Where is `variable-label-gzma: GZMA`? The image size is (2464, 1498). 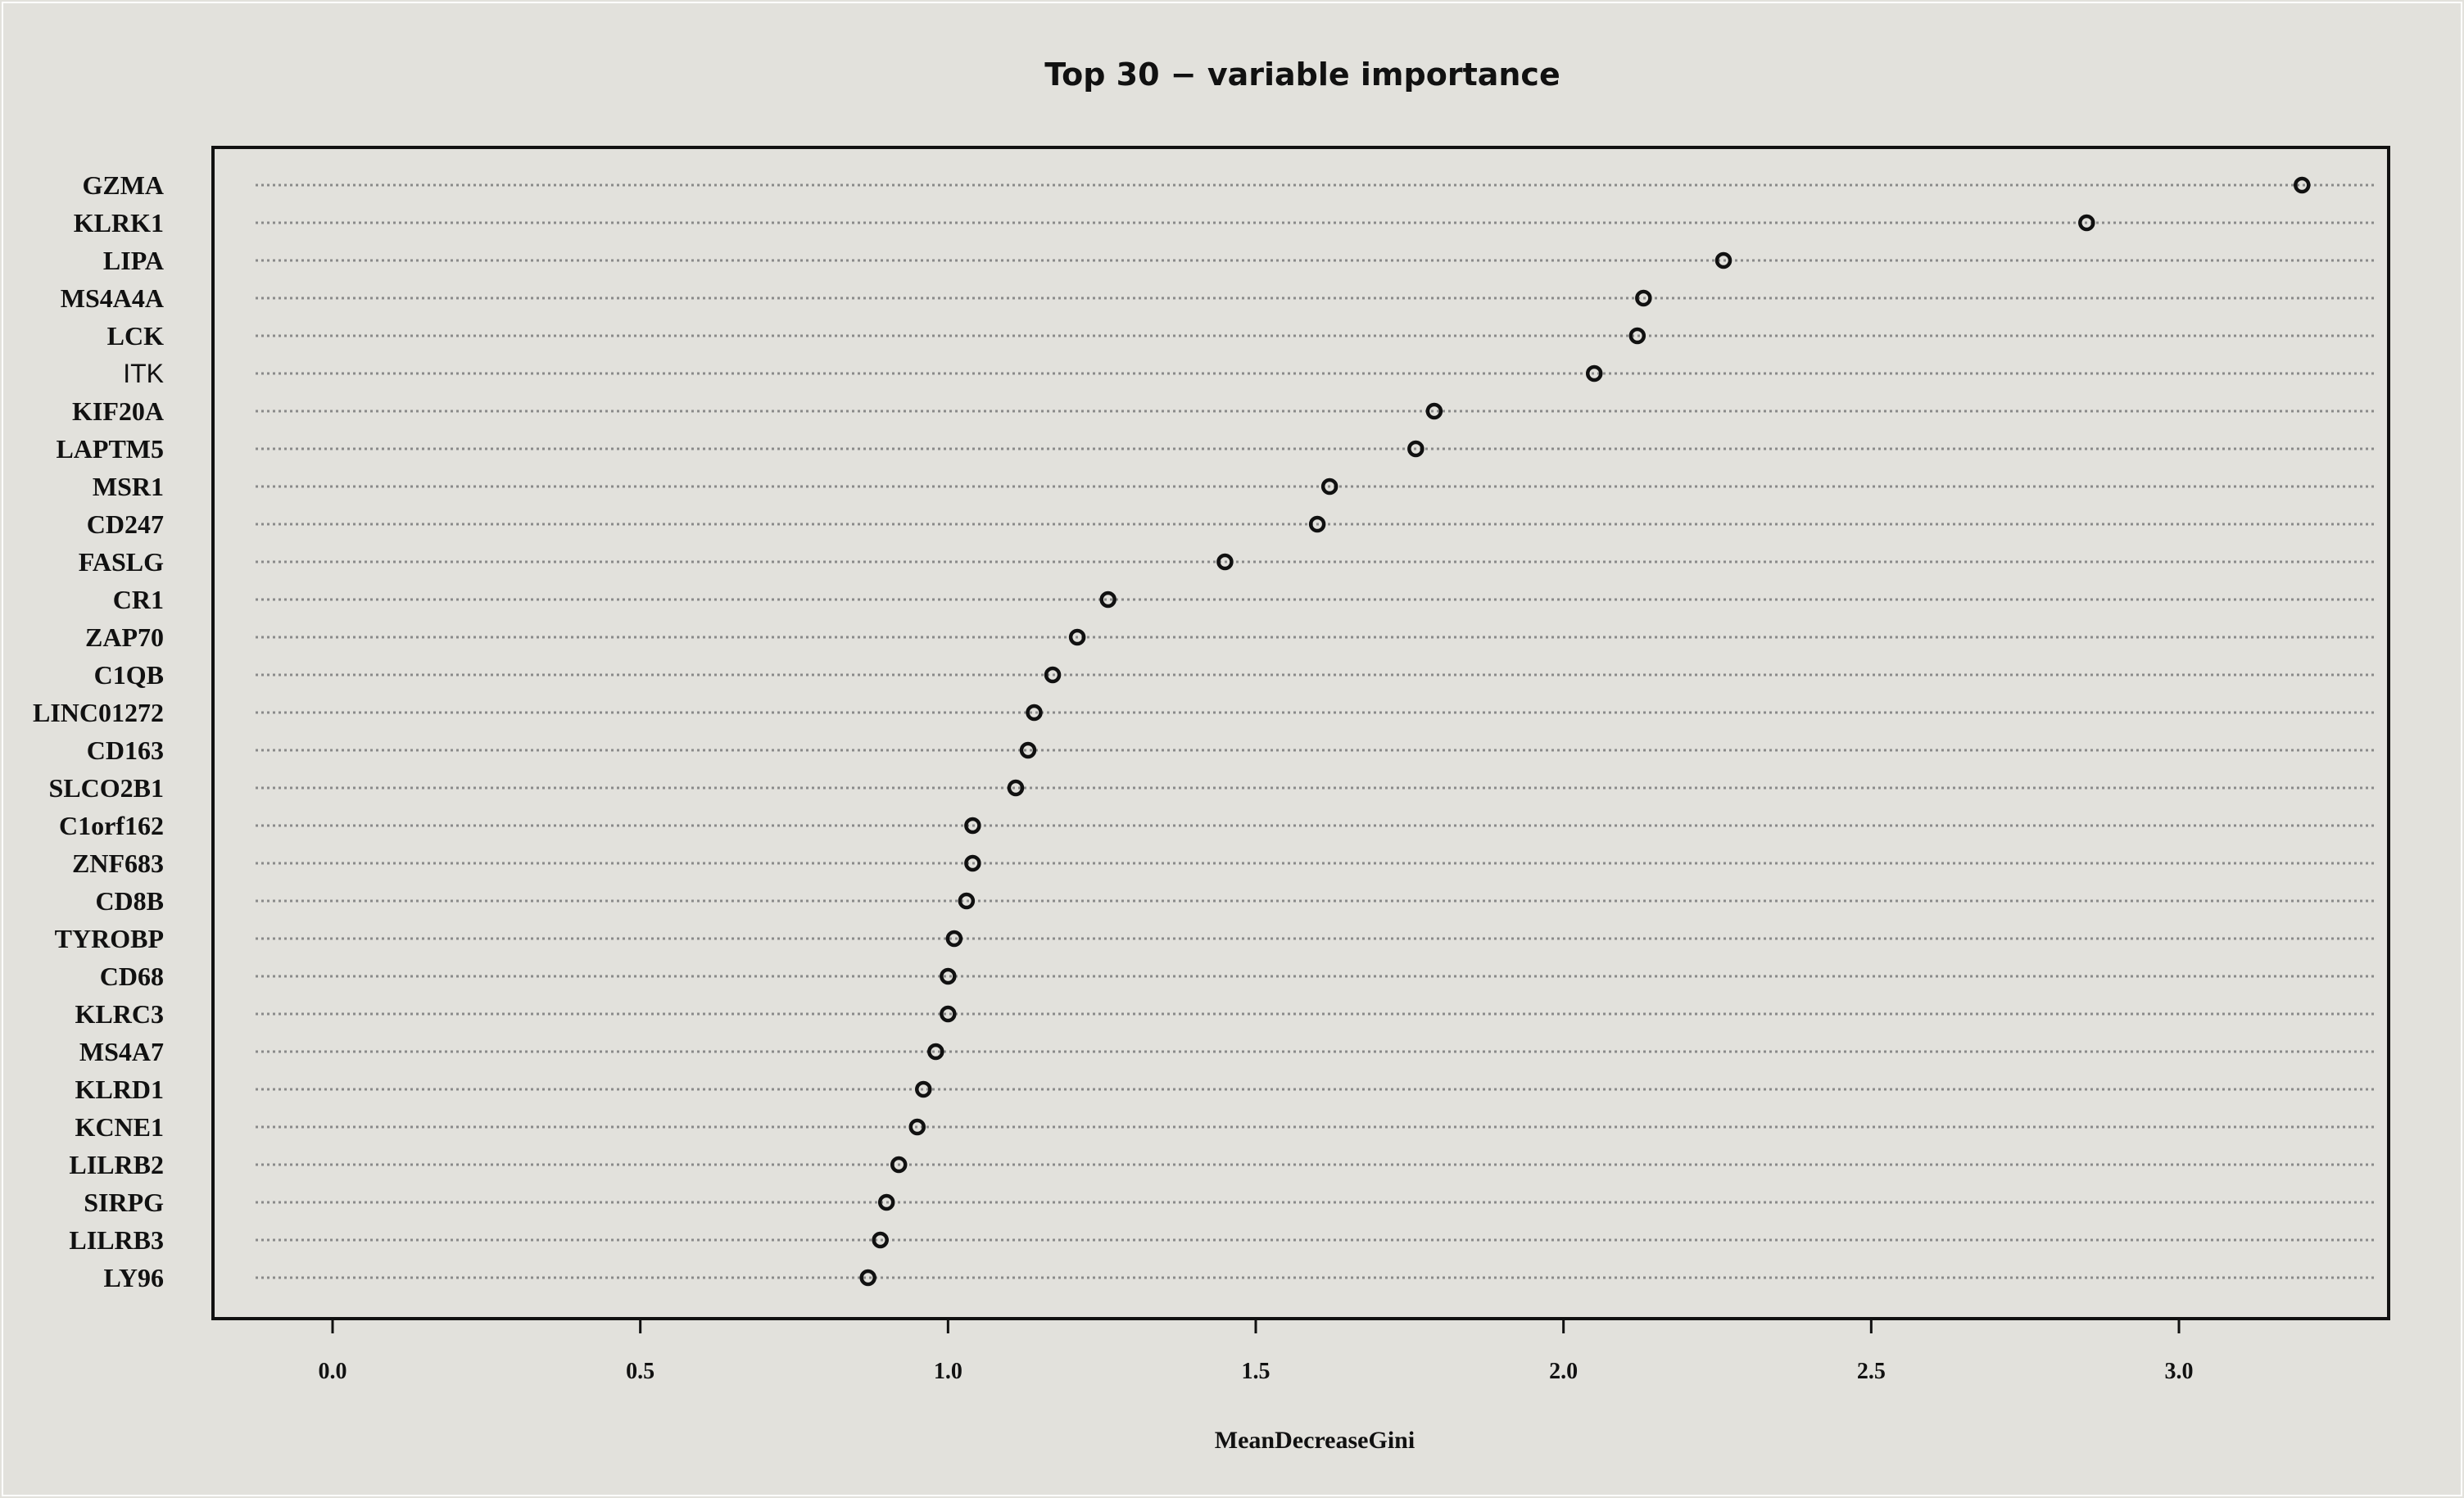 variable-label-gzma: GZMA is located at coordinates (123, 185).